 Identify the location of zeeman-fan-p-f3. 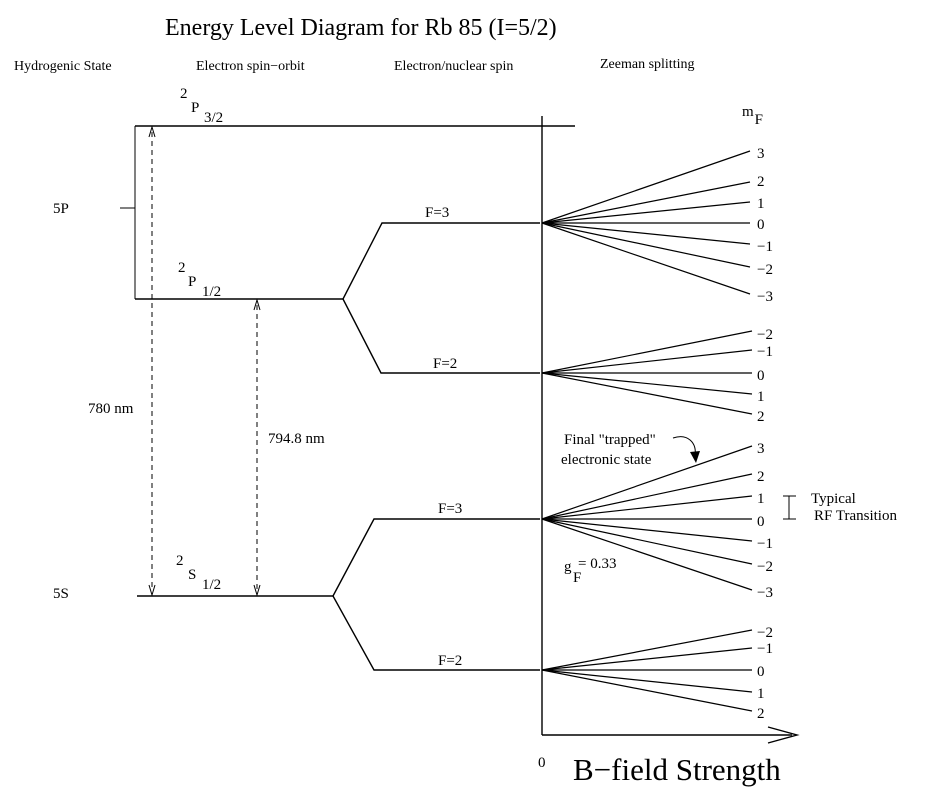
(646, 222).